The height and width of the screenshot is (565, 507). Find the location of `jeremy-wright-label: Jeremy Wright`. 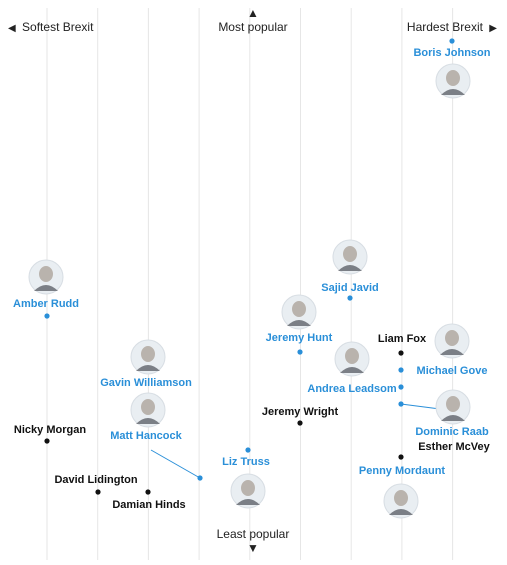

jeremy-wright-label: Jeremy Wright is located at coordinates (300, 412).